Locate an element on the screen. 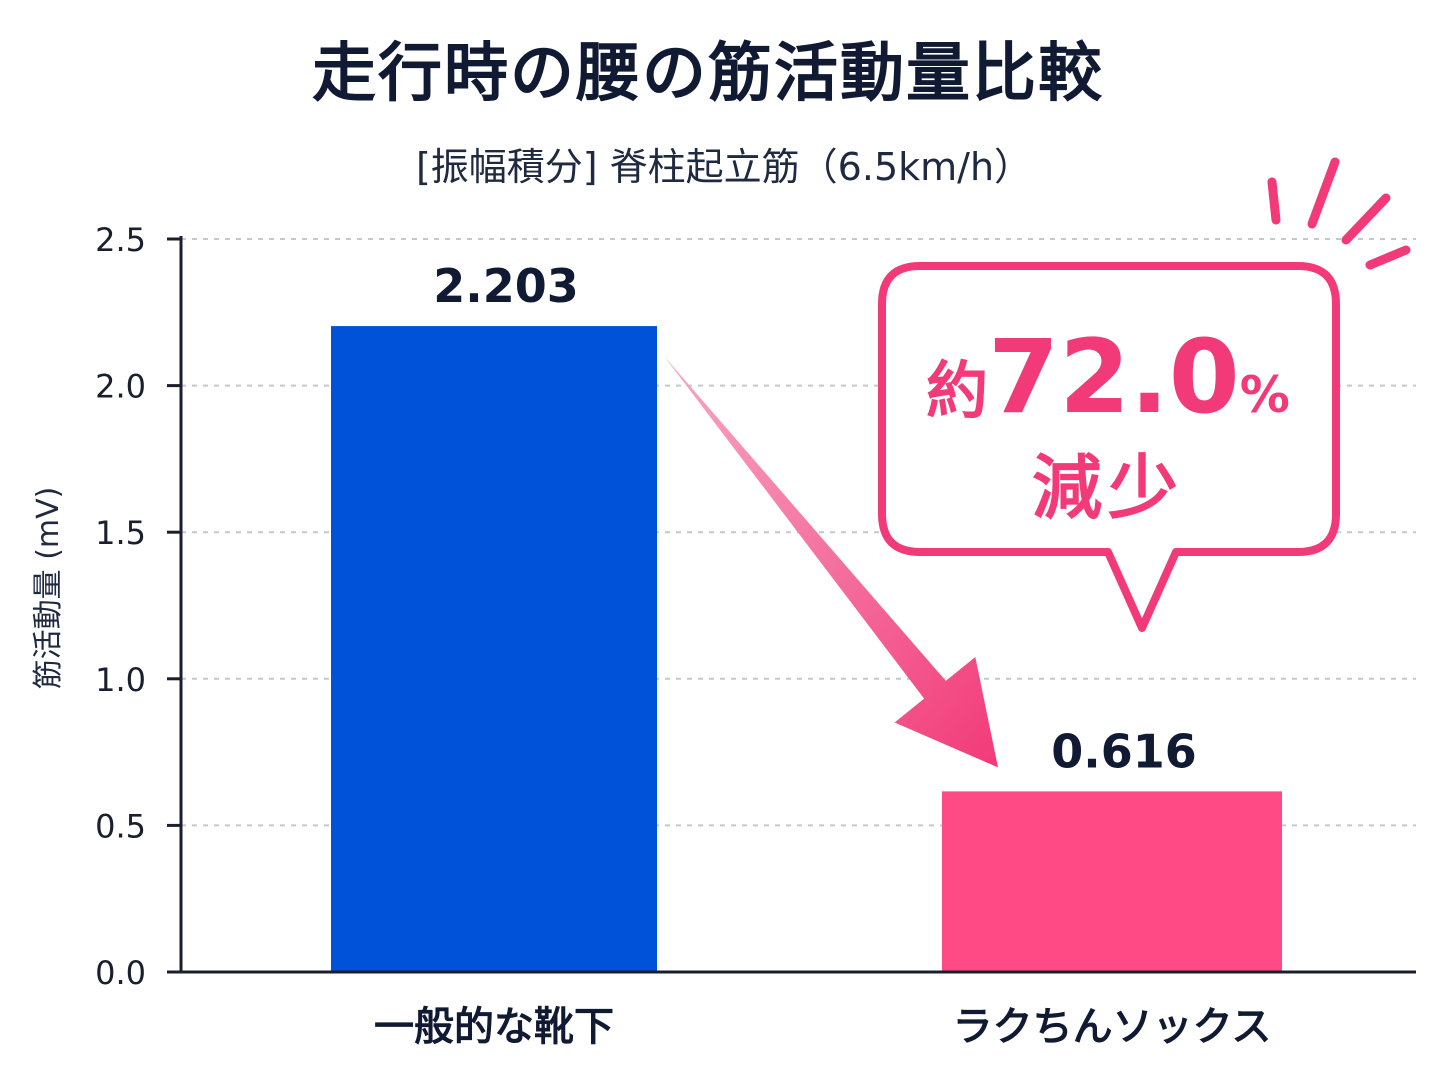  y-tick-label: 0.0 is located at coordinates (120, 973).